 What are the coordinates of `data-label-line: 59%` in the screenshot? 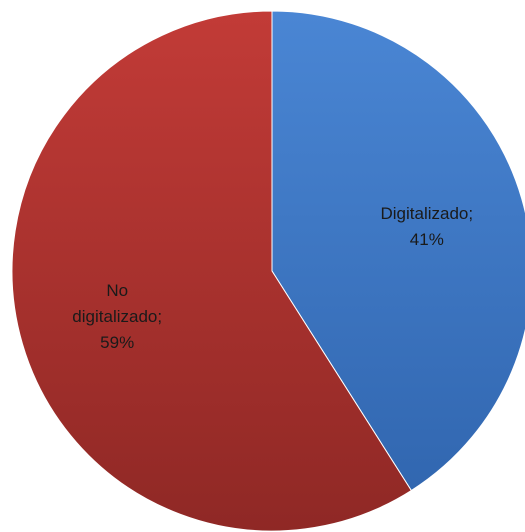 It's located at (117, 342).